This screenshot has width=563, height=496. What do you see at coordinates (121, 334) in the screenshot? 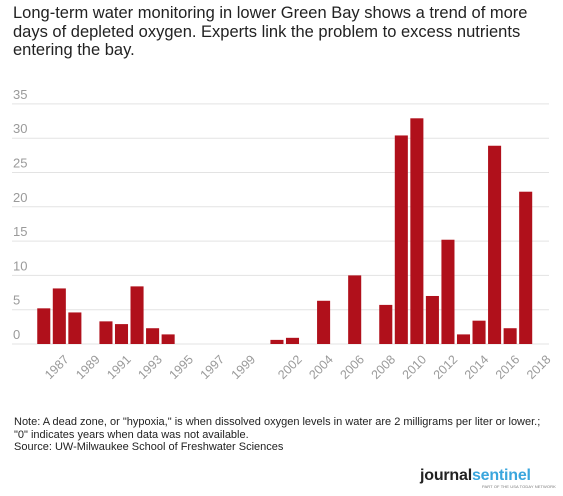
I see `bar-1991` at bounding box center [121, 334].